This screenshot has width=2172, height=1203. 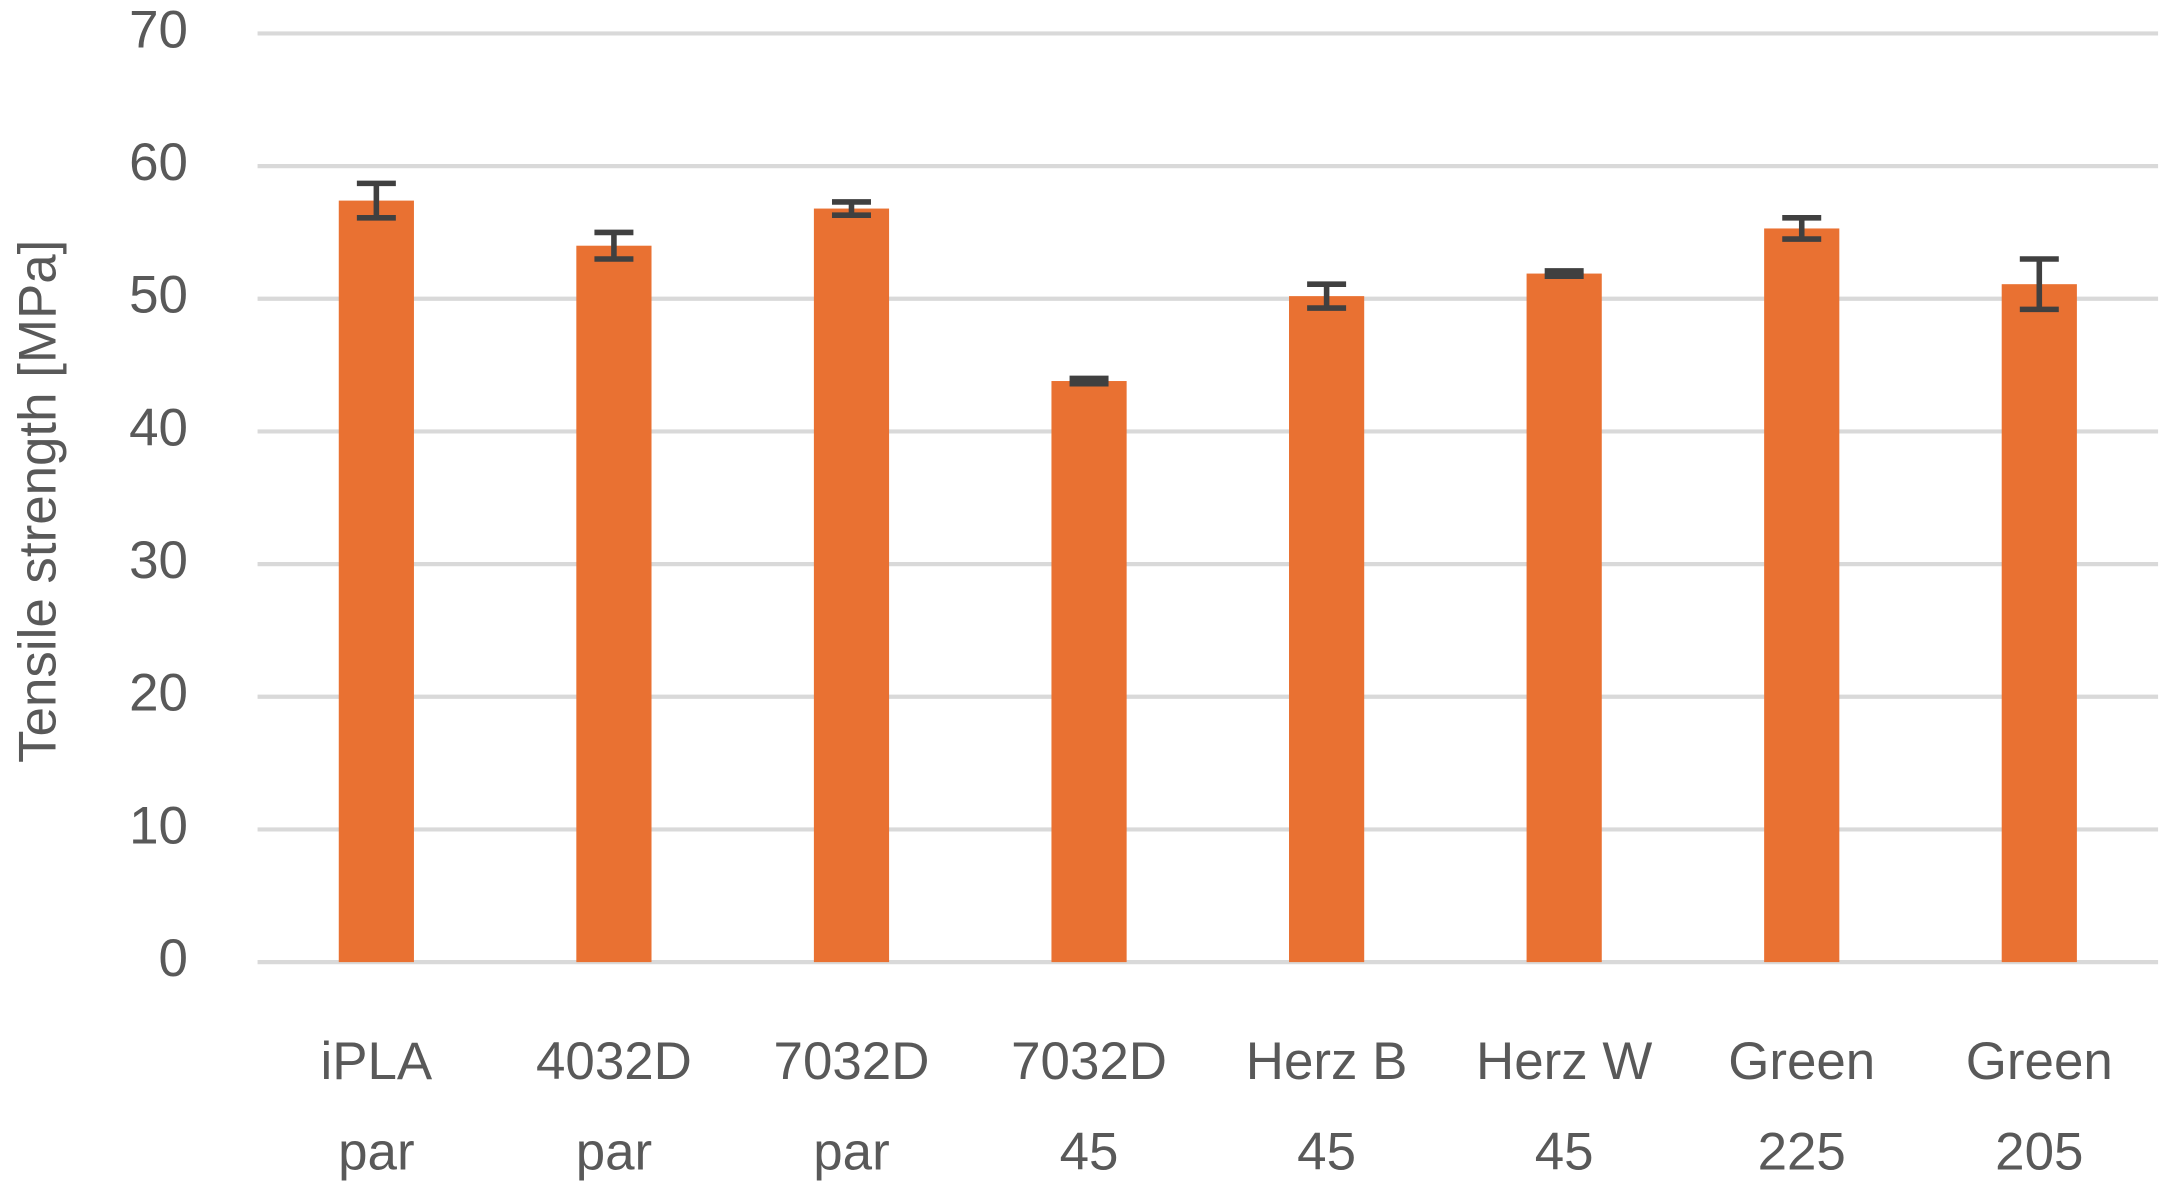 I want to click on x-tick-label: Herz W, so click(x=1564, y=1061).